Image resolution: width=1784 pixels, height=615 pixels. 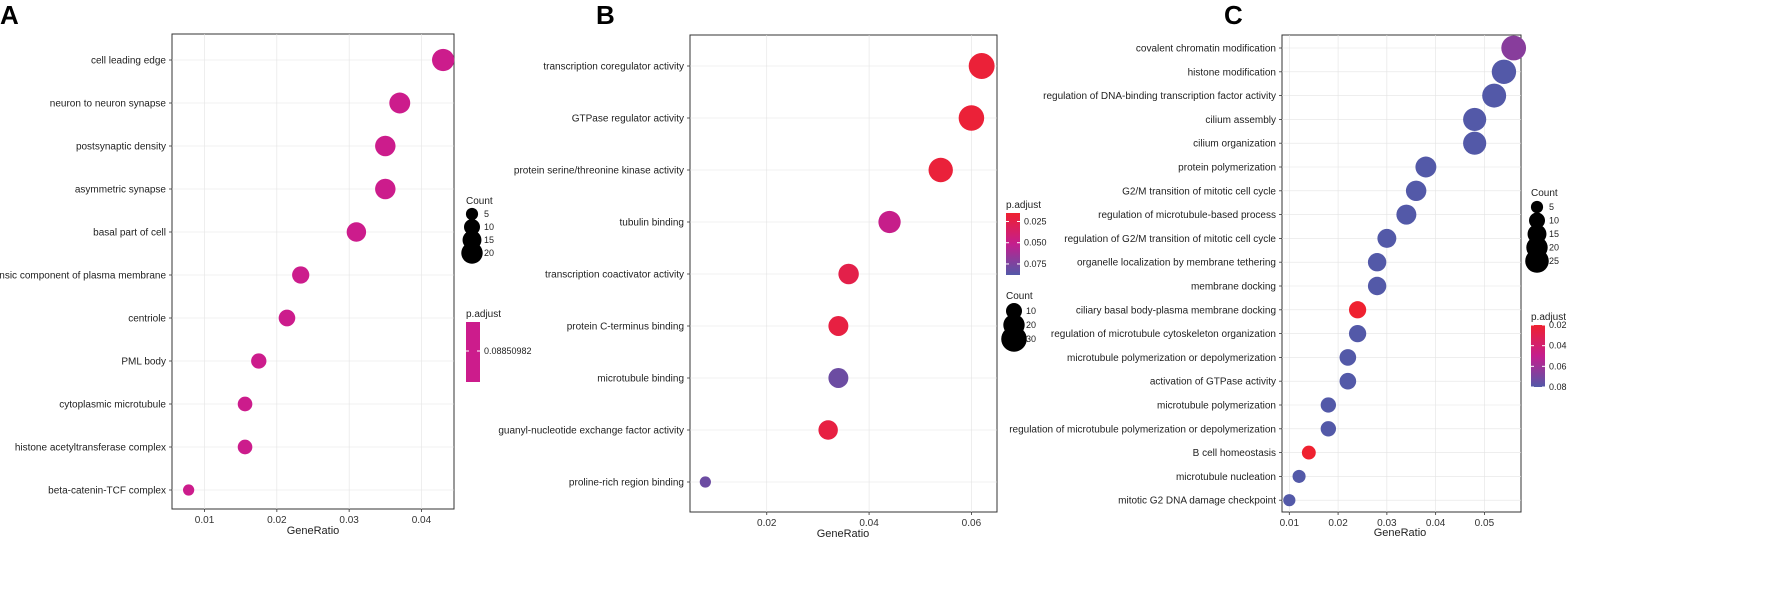 I want to click on category-label: PML body, so click(x=143, y=362).